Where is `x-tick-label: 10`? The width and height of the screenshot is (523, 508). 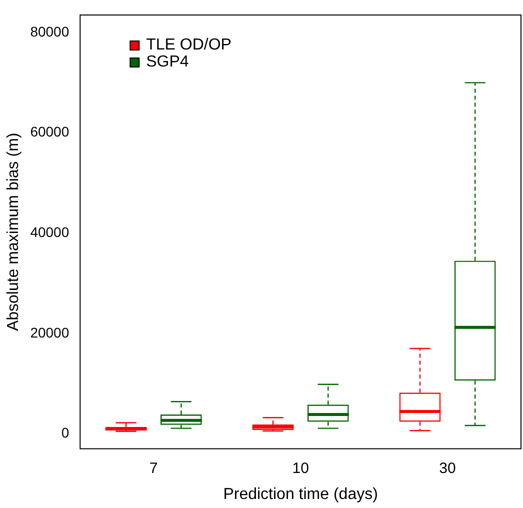
x-tick-label: 10 is located at coordinates (300, 468).